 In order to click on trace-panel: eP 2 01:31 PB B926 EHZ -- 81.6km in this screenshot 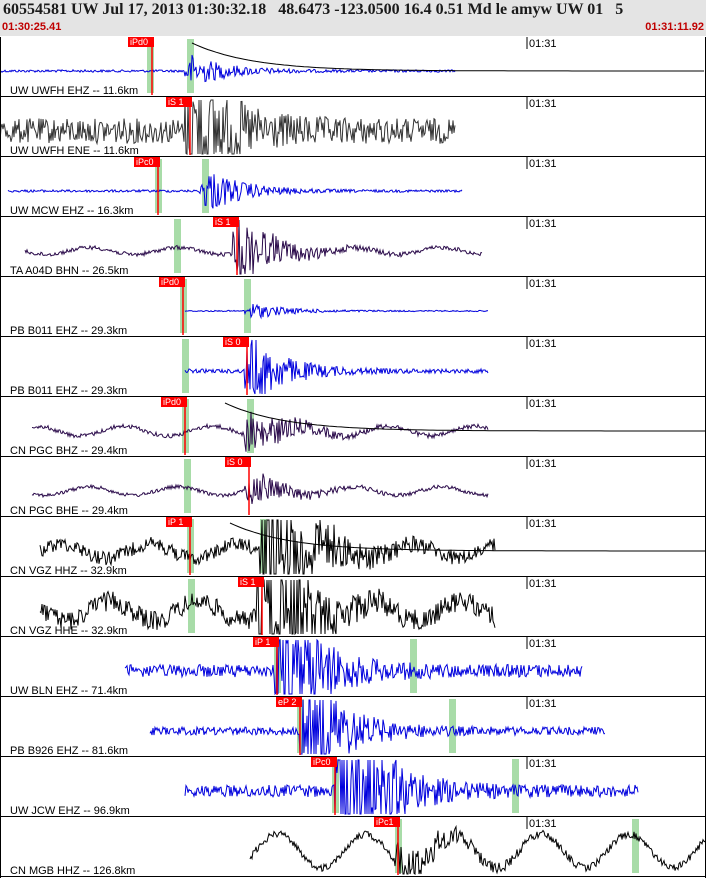, I will do `click(353, 727)`.